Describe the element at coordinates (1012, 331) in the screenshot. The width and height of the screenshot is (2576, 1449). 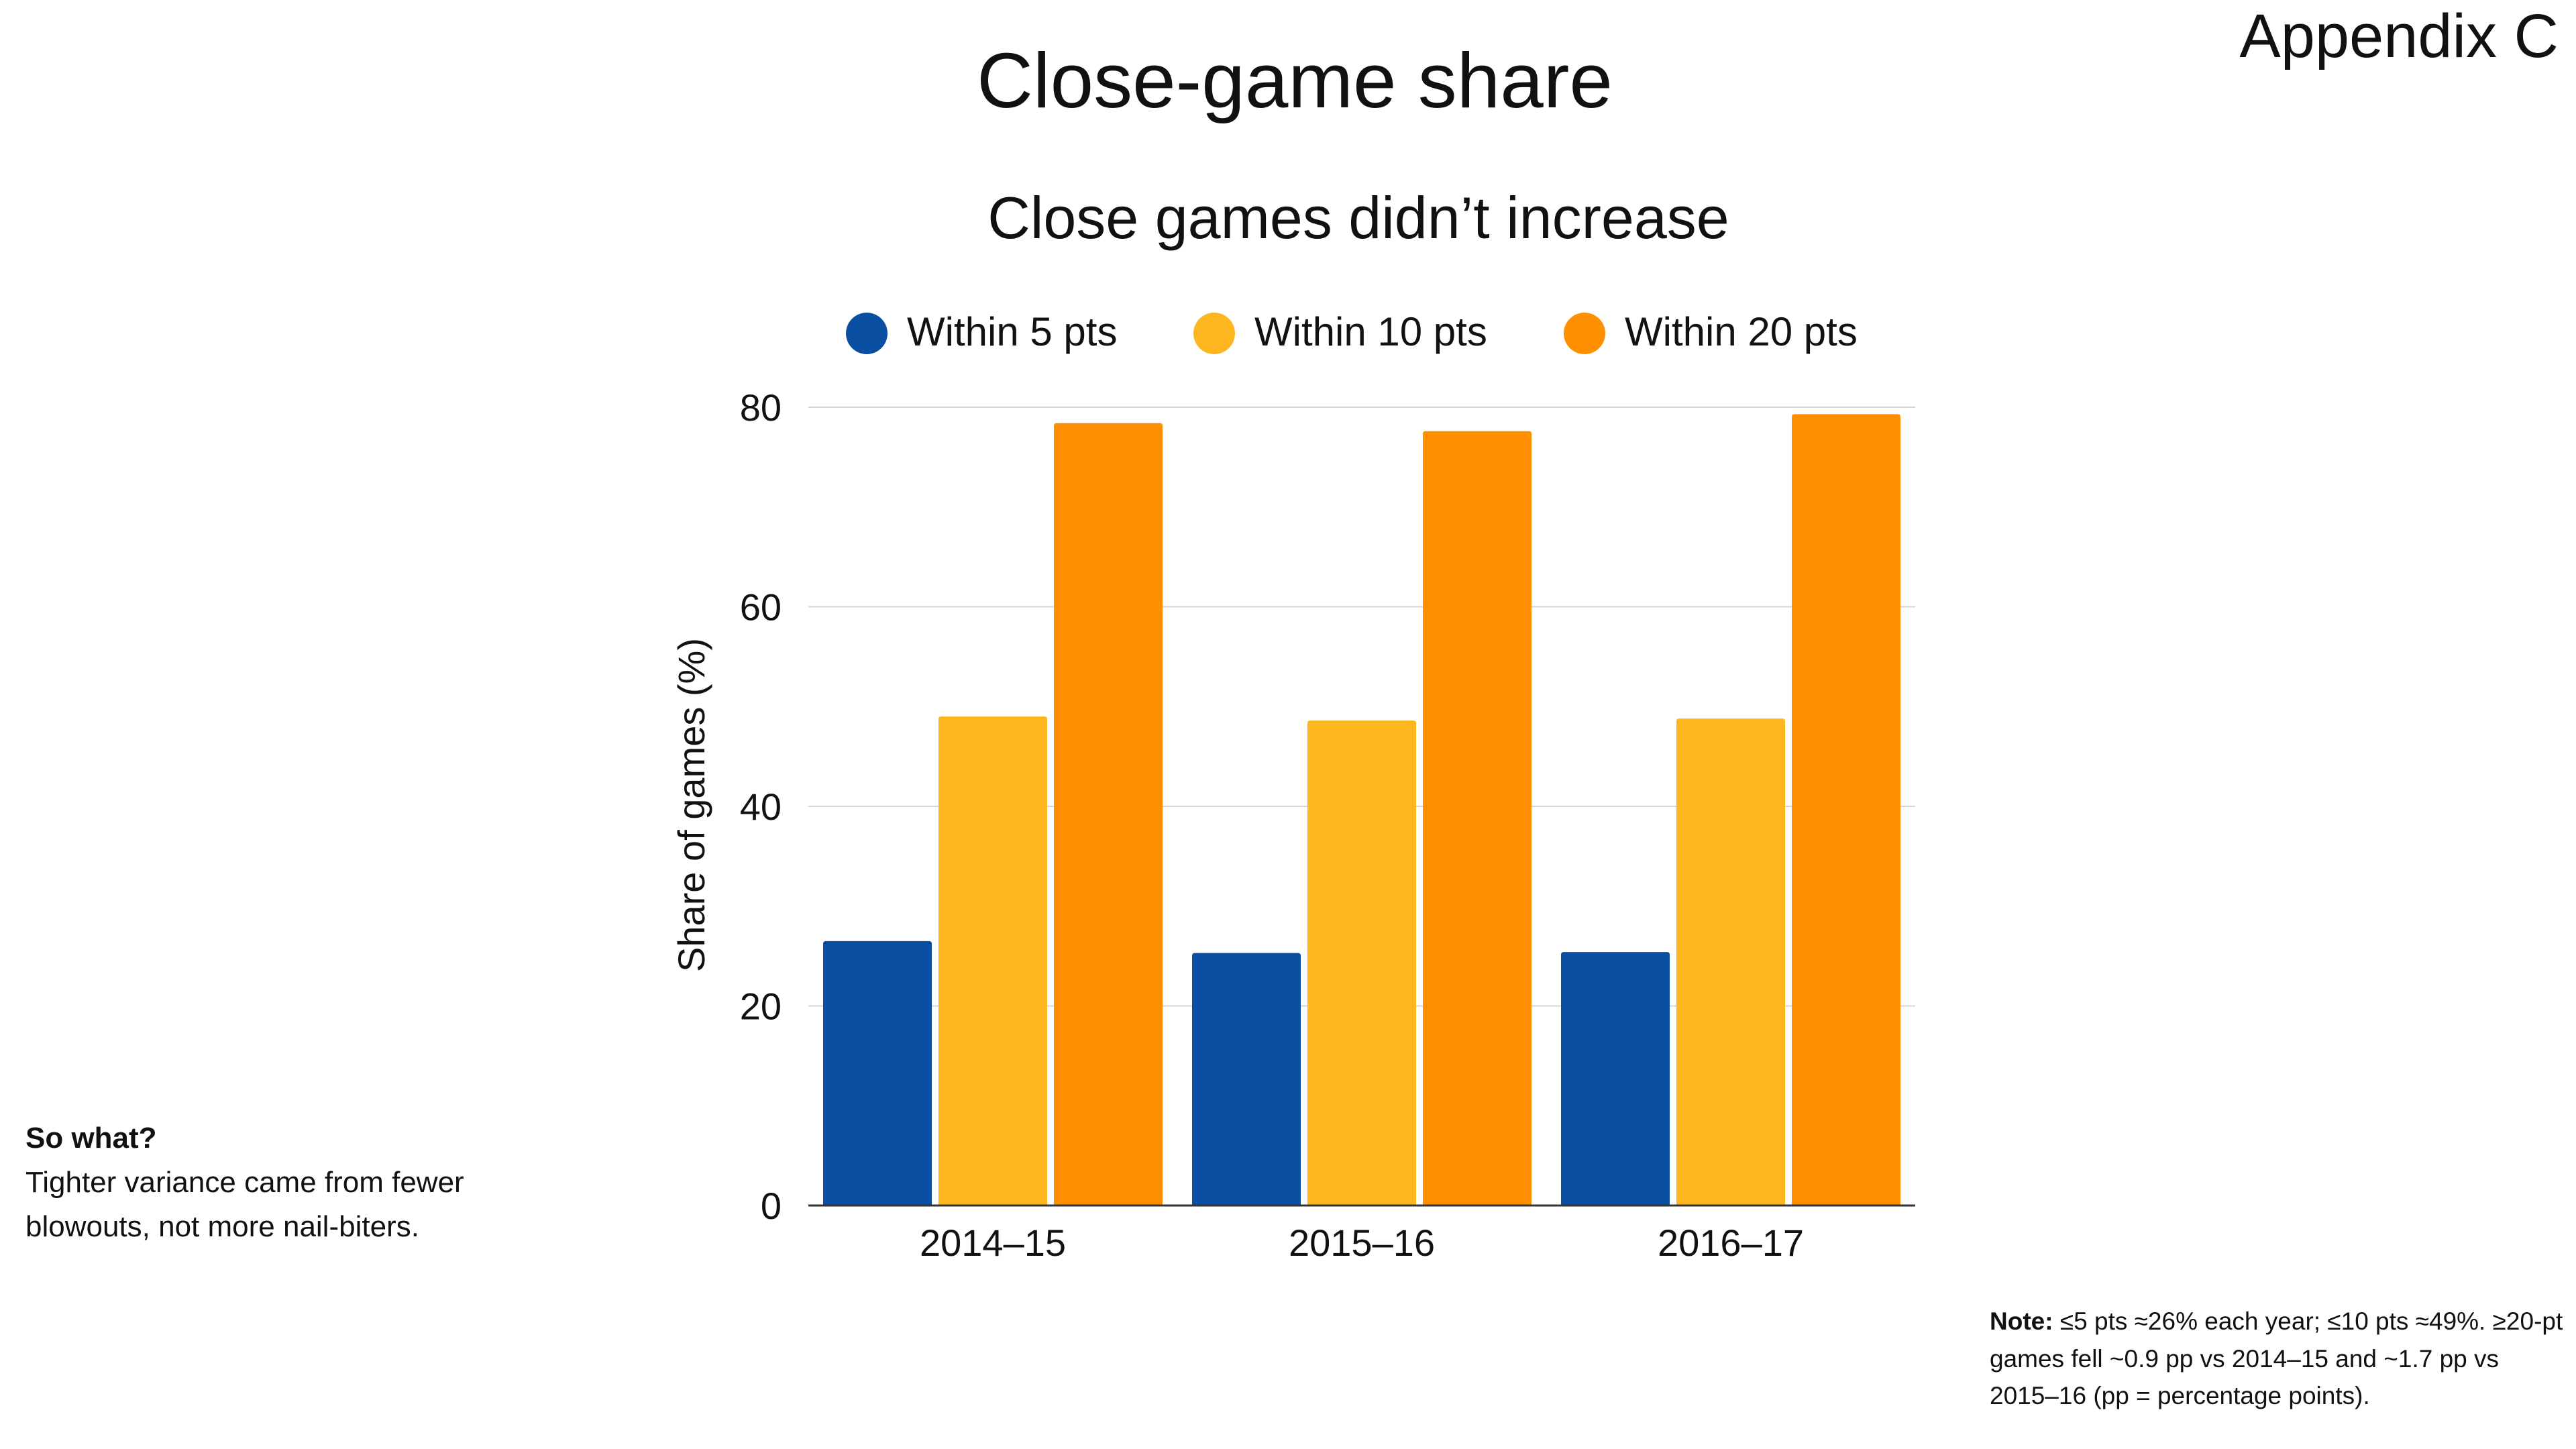
I see `legend-label: Within 5 pts` at that location.